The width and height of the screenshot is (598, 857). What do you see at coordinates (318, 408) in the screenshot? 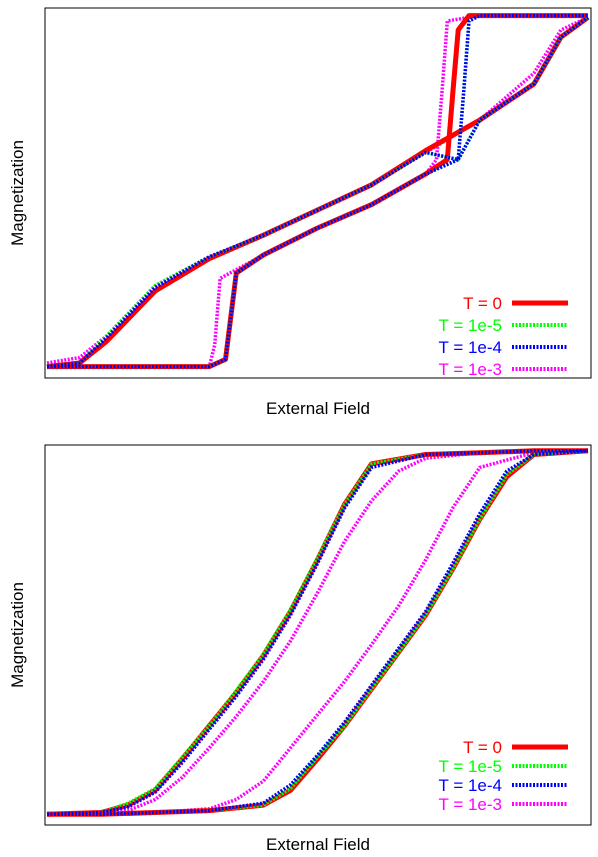
I see `x-axis-label-top: External Field` at bounding box center [318, 408].